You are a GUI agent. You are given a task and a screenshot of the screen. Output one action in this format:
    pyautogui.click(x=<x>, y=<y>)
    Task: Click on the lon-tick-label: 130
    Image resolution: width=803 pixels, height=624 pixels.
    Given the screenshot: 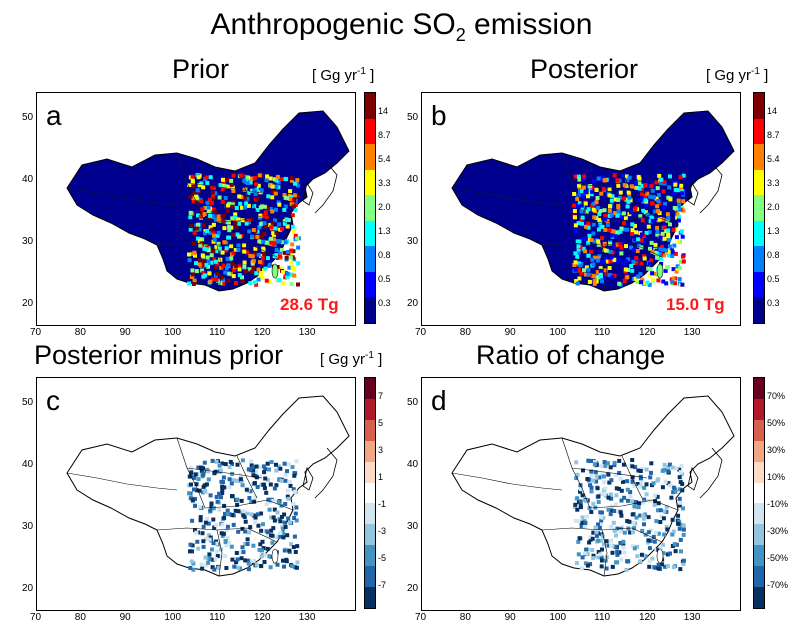 What is the action you would take?
    pyautogui.click(x=307, y=617)
    